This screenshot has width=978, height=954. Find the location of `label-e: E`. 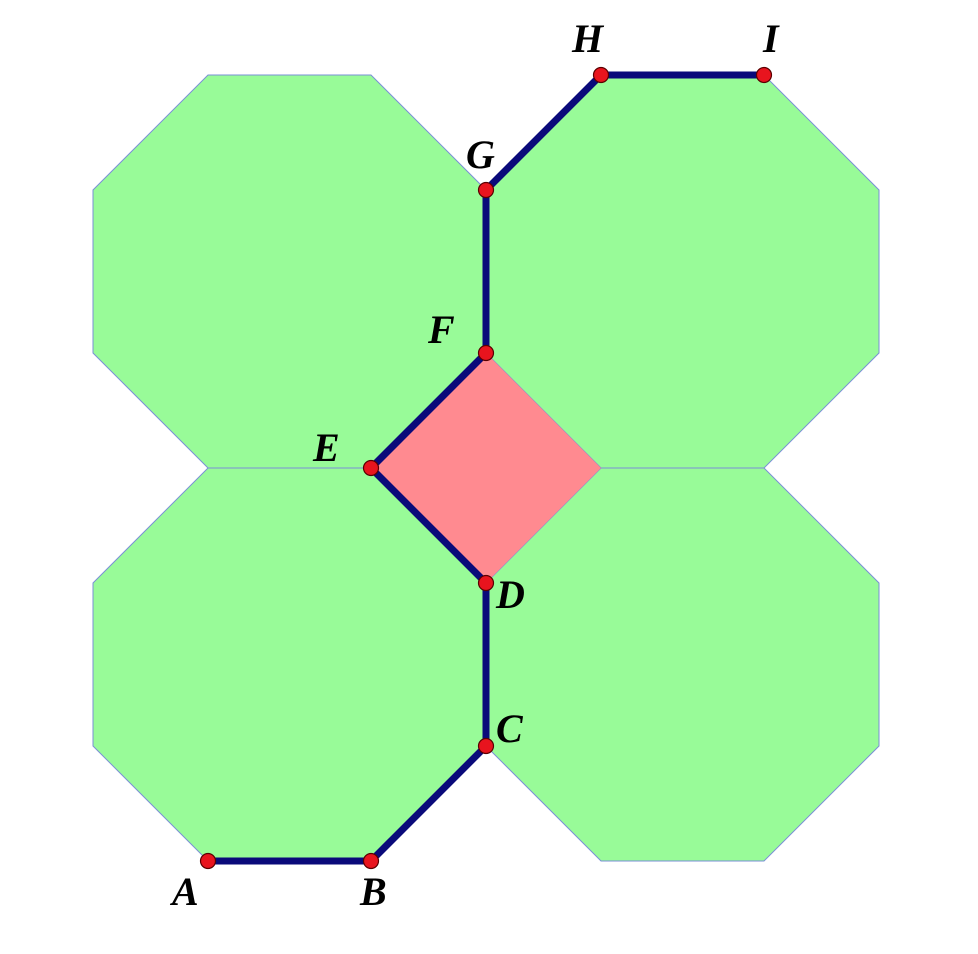

label-e: E is located at coordinates (326, 447).